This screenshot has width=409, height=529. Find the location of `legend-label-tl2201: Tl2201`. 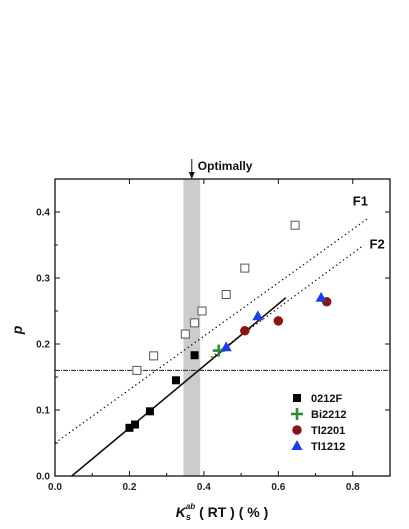

legend-label-tl2201: Tl2201 is located at coordinates (328, 431).